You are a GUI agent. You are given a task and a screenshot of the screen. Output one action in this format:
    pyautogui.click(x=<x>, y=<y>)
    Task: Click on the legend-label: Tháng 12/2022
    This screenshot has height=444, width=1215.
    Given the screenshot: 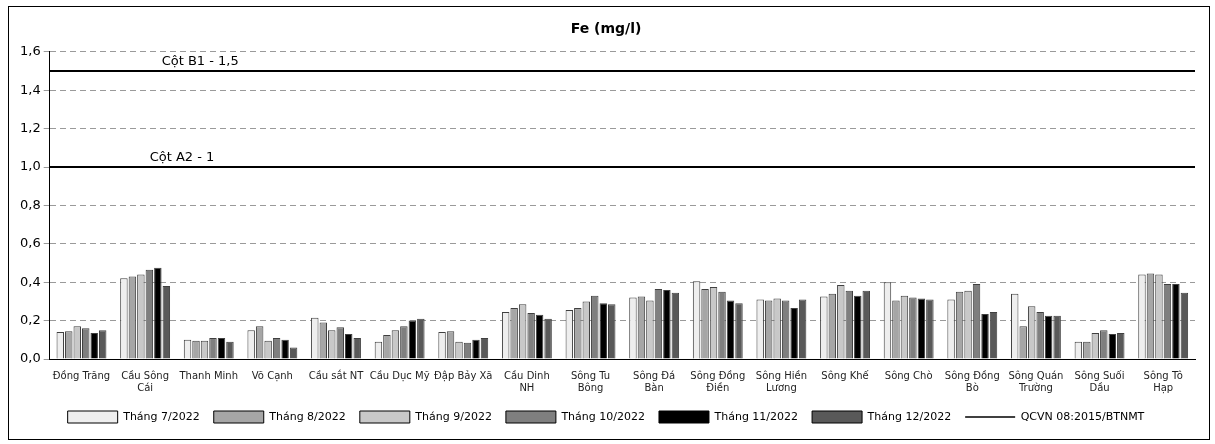 What is the action you would take?
    pyautogui.click(x=909, y=416)
    